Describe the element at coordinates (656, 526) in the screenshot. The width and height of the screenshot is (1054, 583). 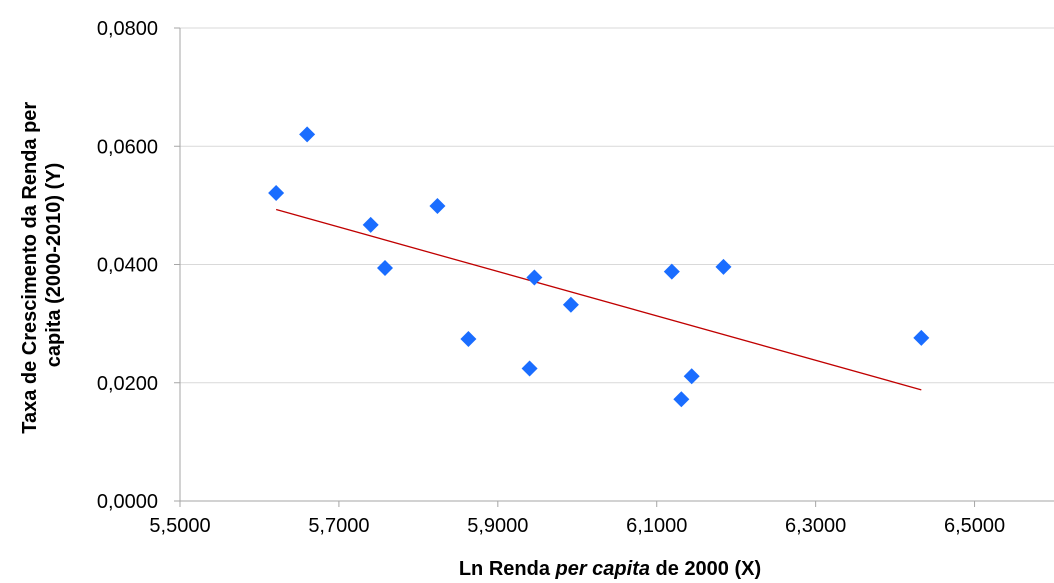
I see `x-tick-label-3: 6,1000` at that location.